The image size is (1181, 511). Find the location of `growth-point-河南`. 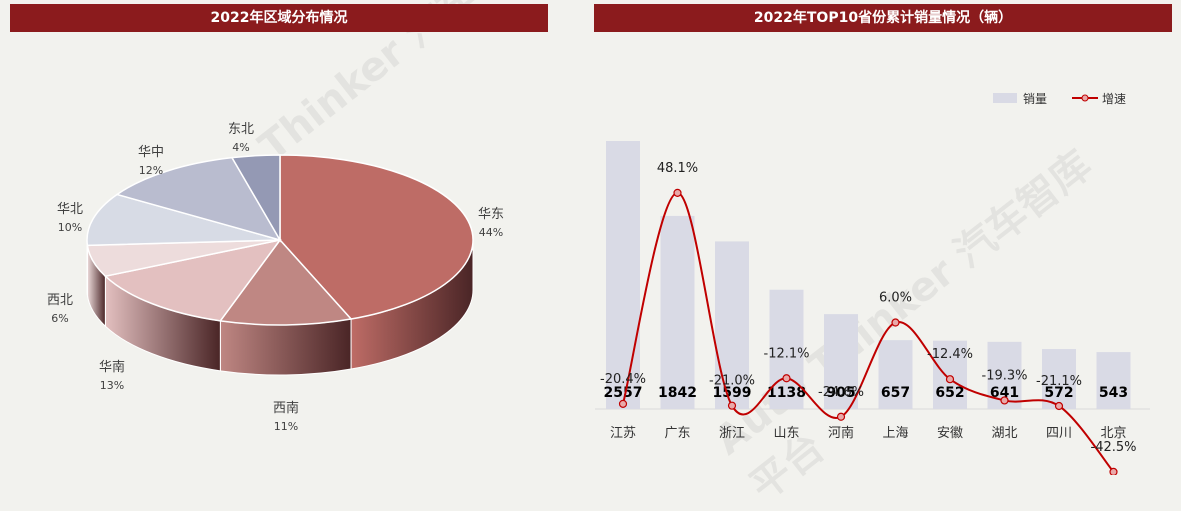

growth-point-河南 is located at coordinates (841, 416).